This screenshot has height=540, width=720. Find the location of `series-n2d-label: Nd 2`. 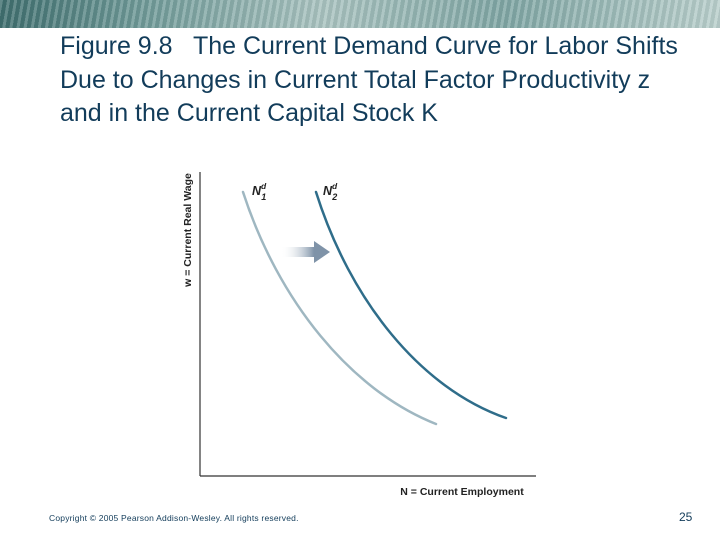

series-n2d-label: Nd 2 is located at coordinates (330, 191).